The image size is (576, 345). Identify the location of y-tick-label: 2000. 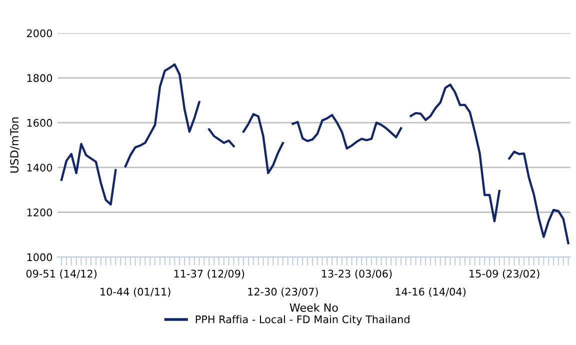
(39, 33).